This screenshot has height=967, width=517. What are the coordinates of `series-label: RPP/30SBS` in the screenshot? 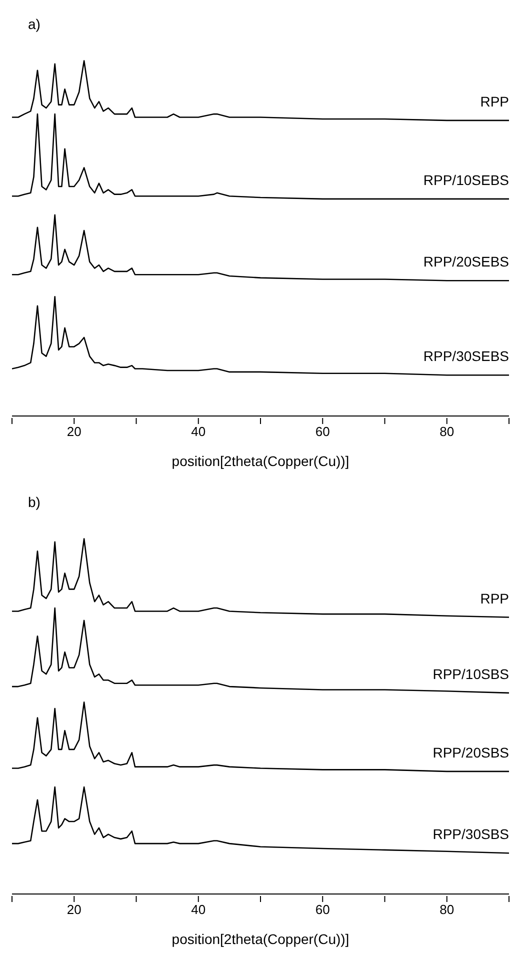 It's located at (470, 834).